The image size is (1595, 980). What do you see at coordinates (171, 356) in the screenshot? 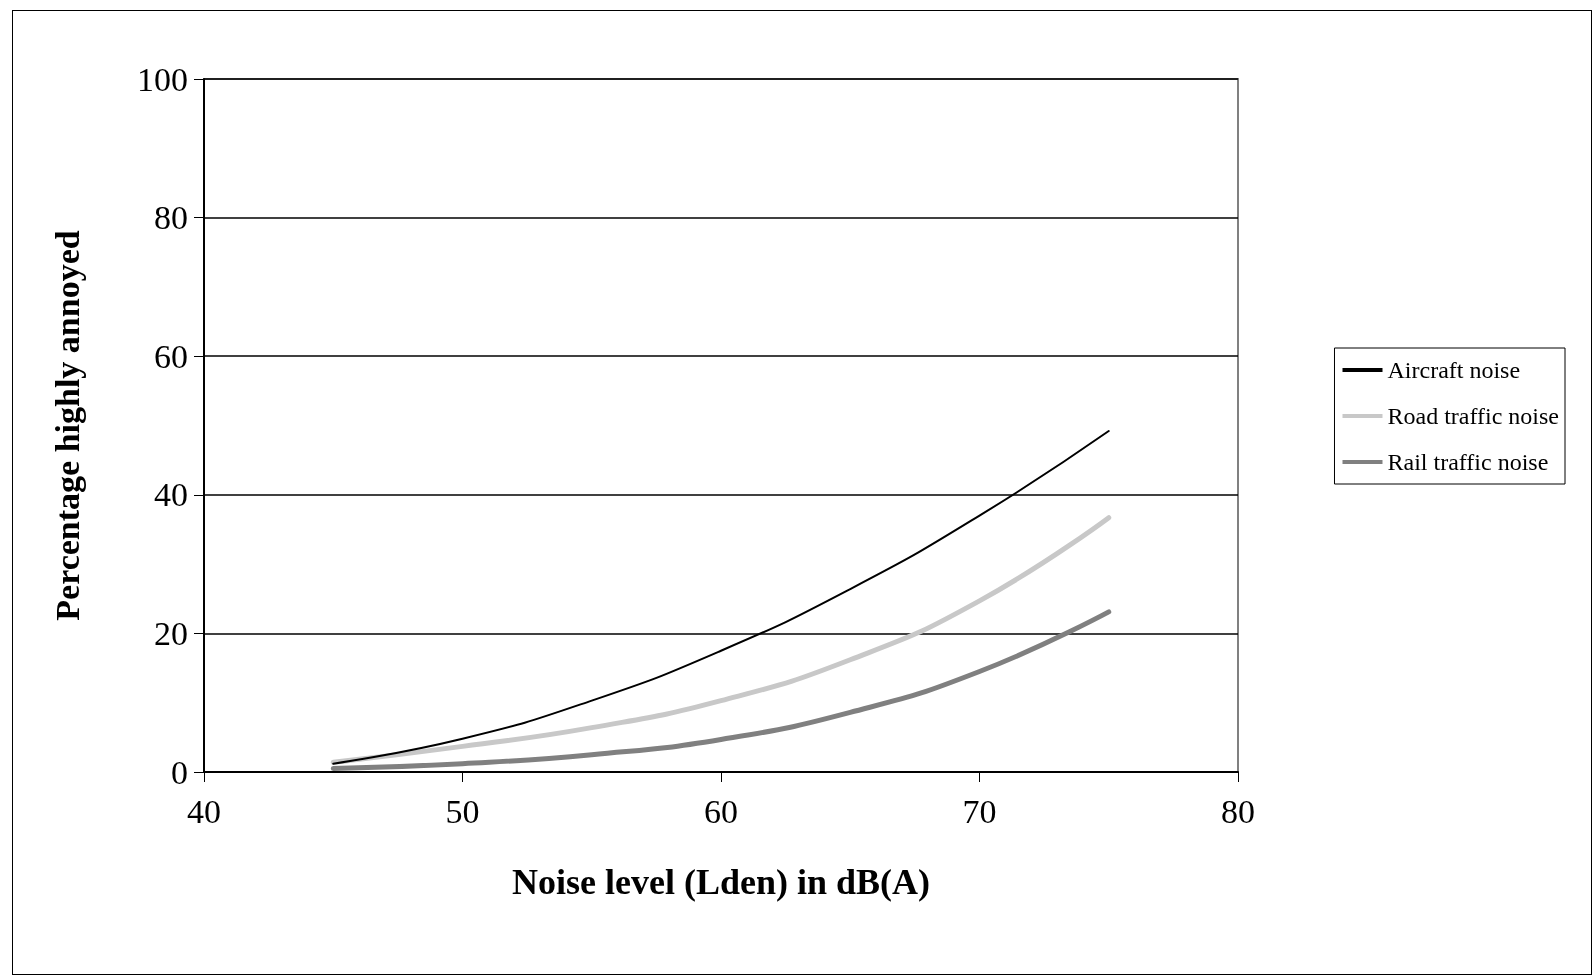
I see `y-tick-label: 60` at bounding box center [171, 356].